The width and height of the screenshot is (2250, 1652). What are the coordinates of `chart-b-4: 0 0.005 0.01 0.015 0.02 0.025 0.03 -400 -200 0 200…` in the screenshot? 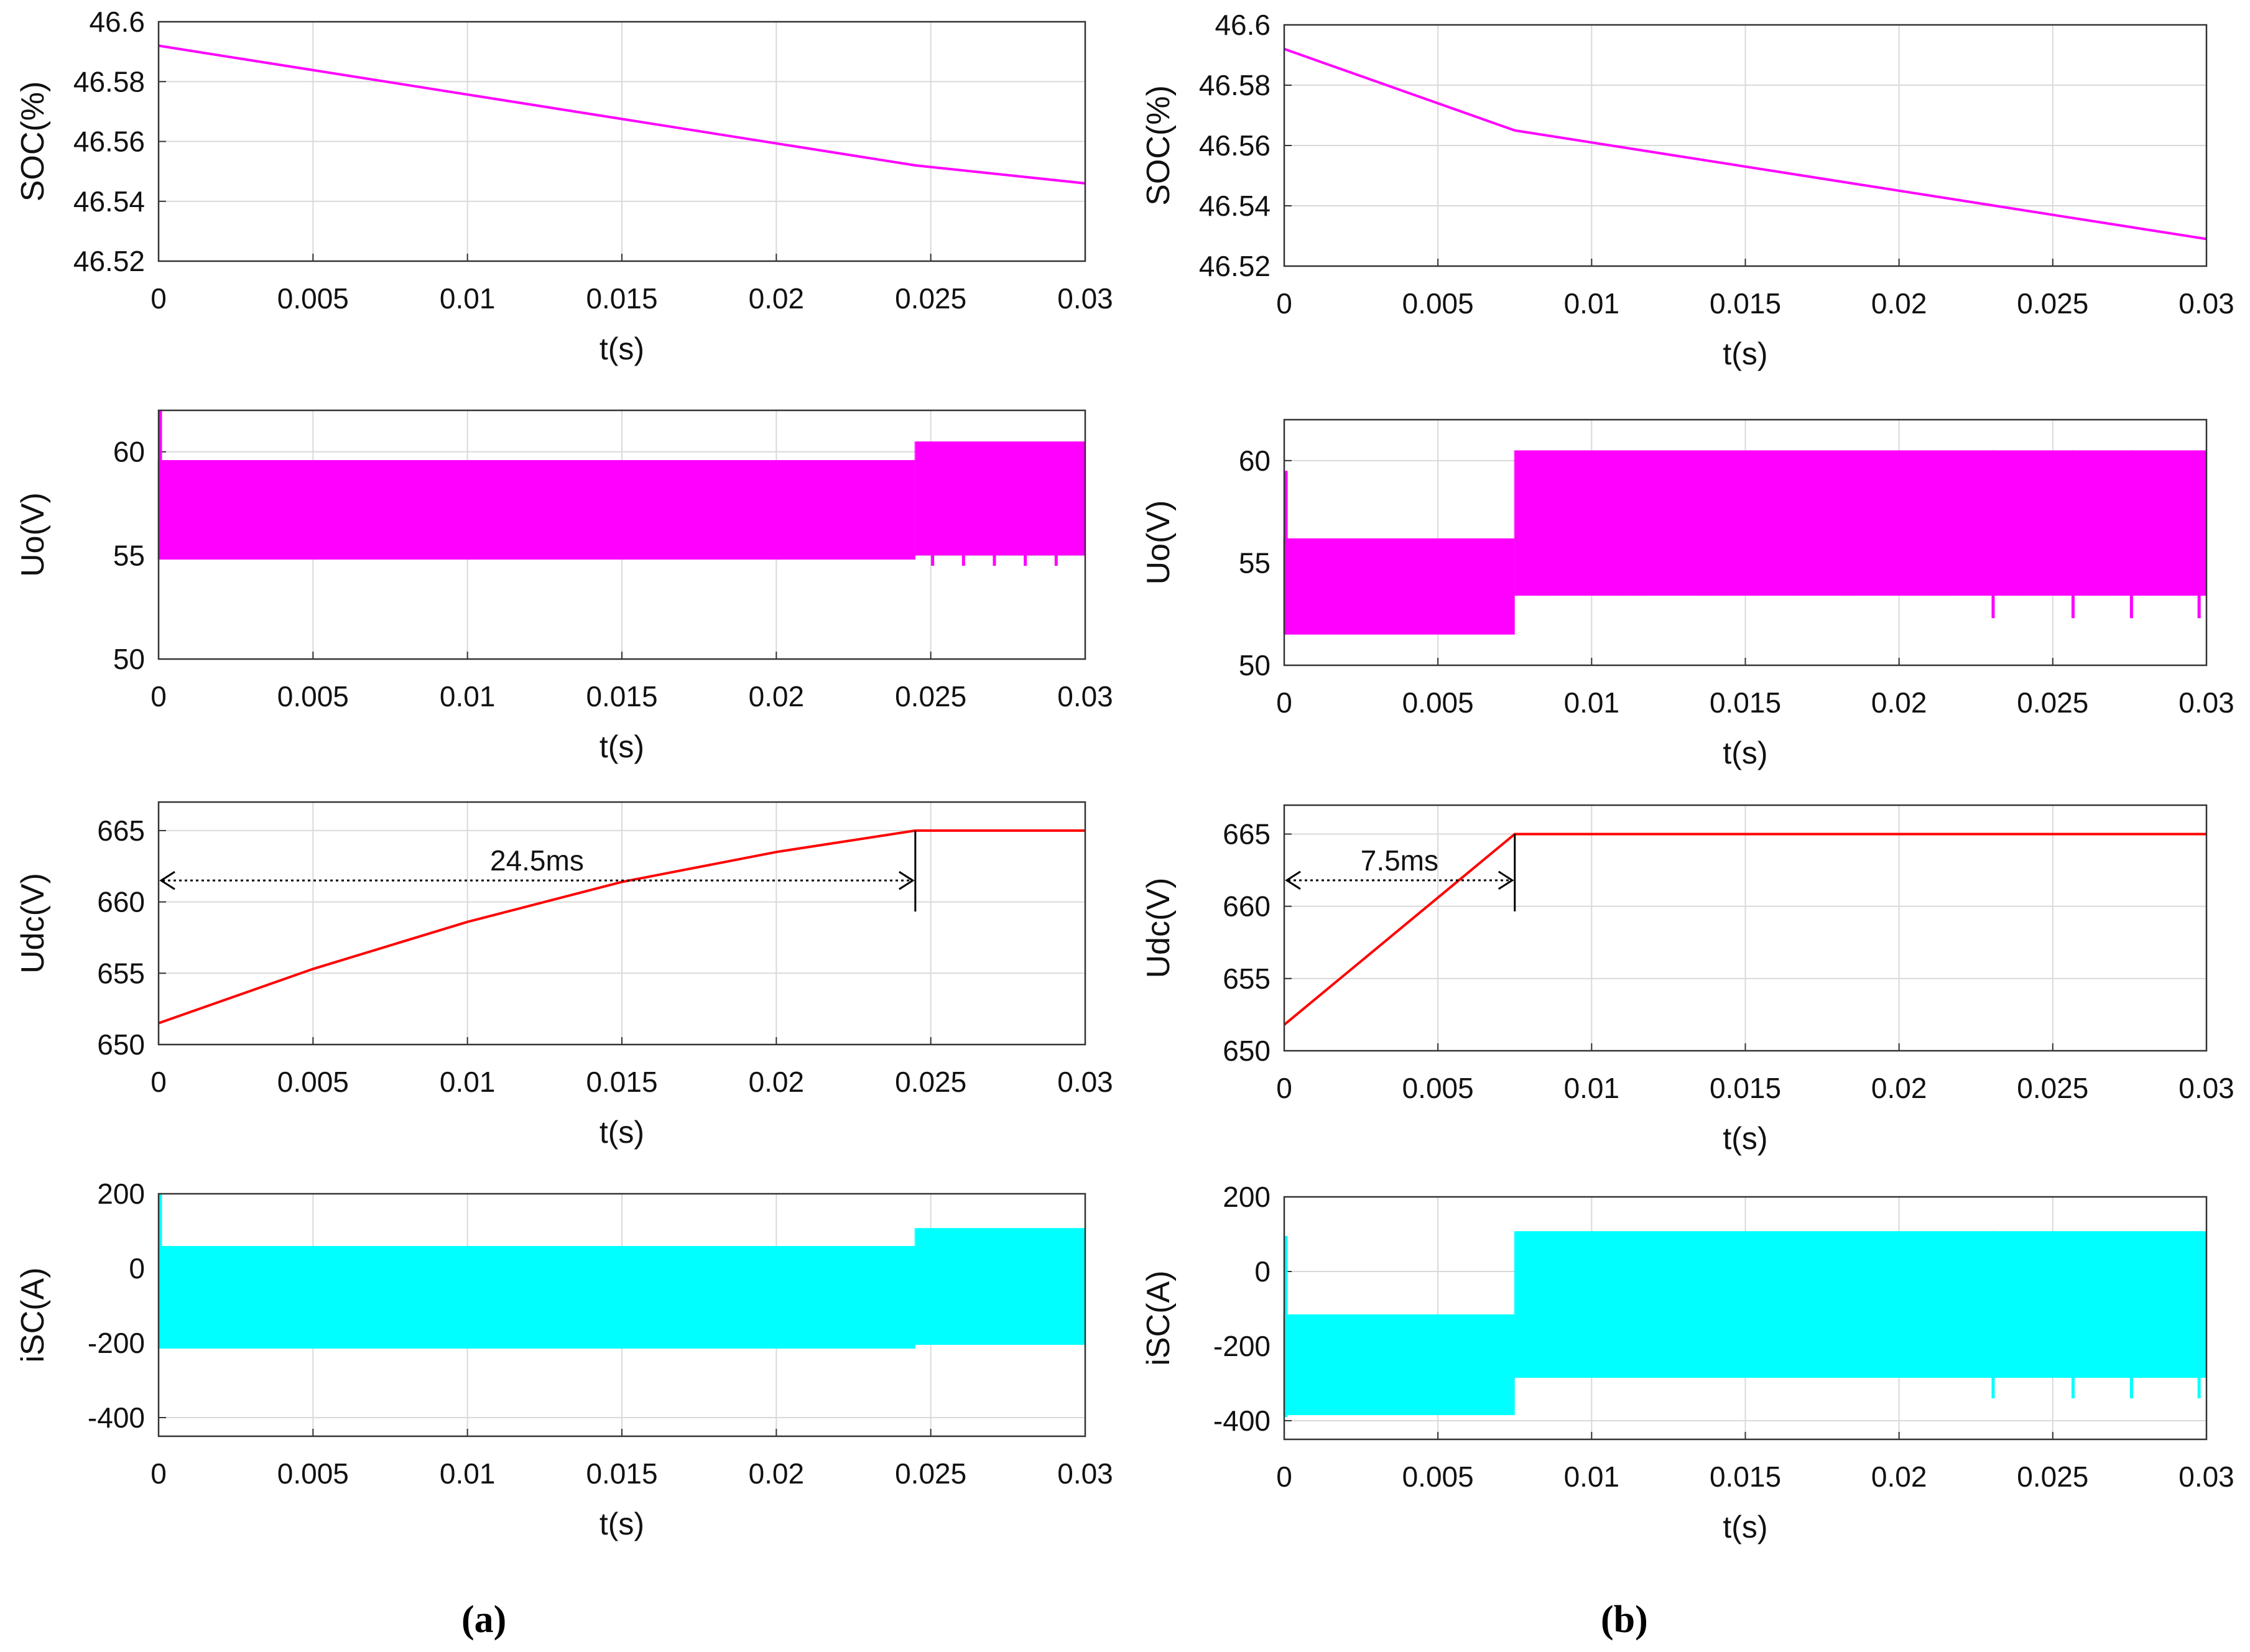 It's located at (1687, 1362).